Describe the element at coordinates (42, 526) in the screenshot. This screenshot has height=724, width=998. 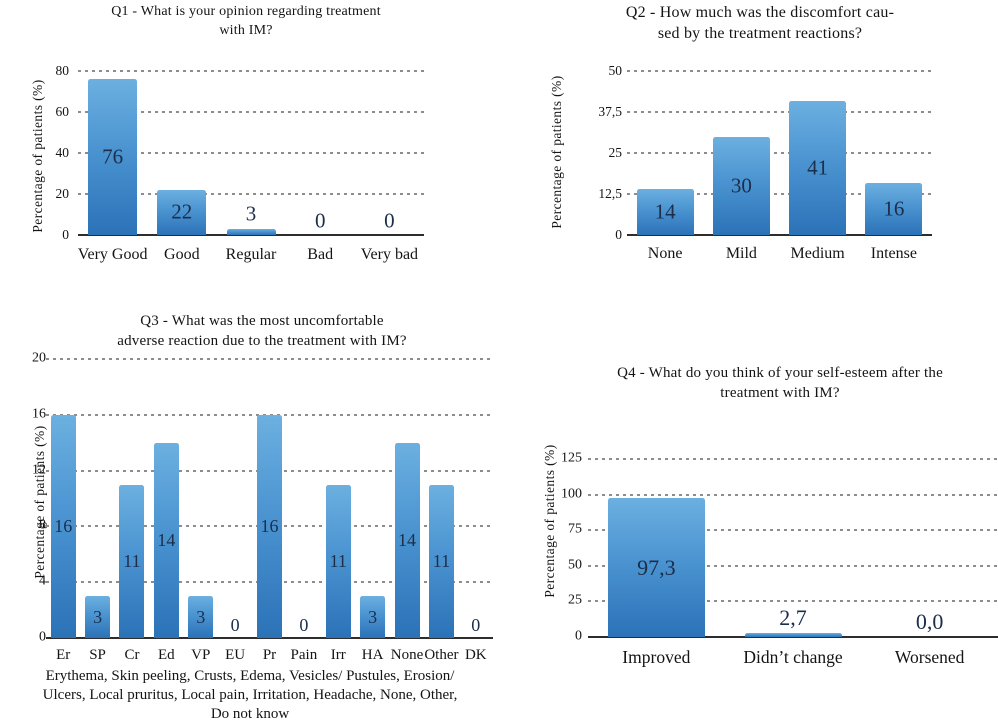
I see `y-tick-label: 8` at that location.